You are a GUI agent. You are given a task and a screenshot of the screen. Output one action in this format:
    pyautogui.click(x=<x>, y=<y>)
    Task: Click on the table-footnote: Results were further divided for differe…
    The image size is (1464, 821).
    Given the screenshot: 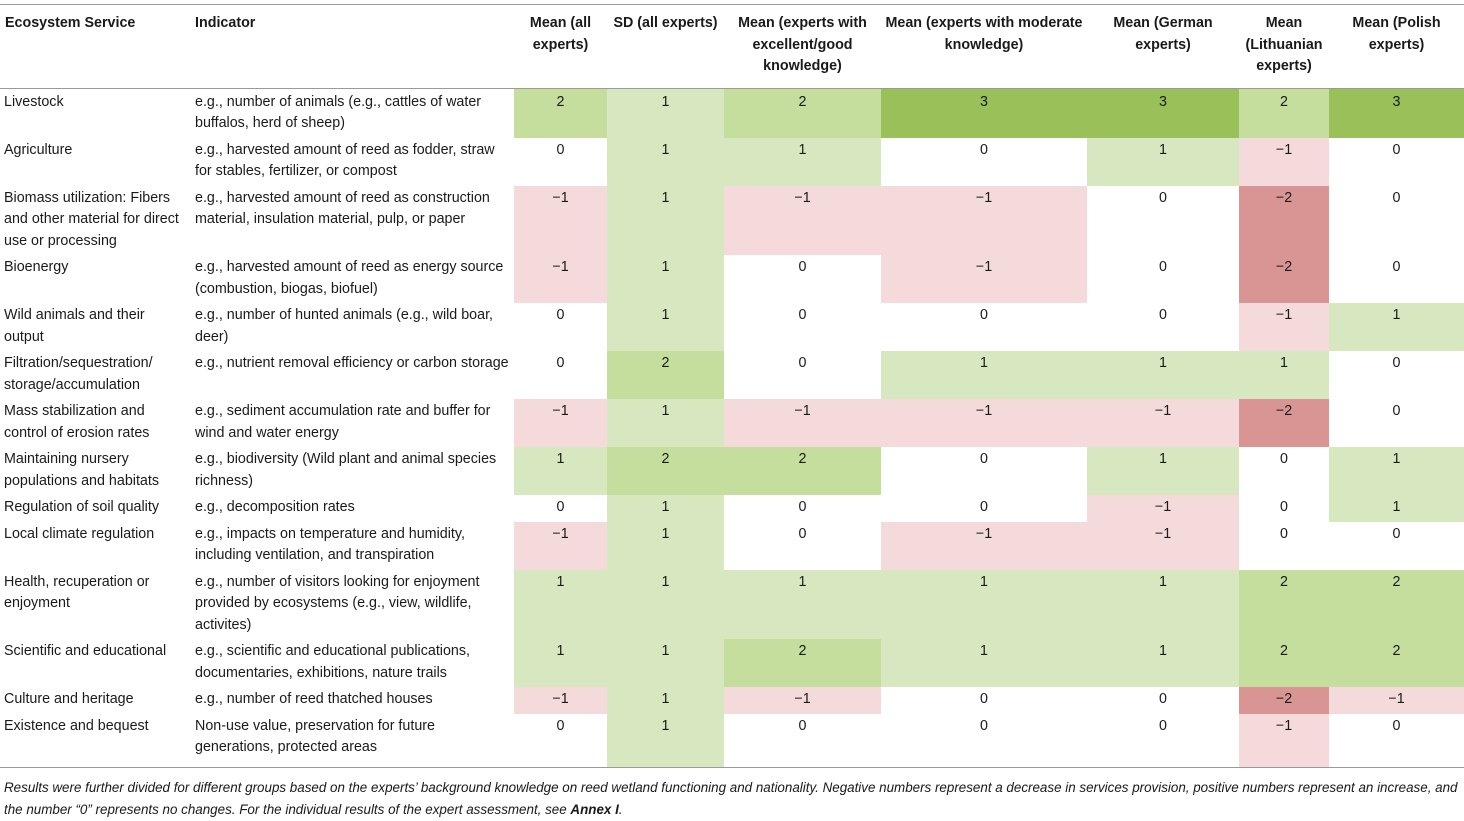 What is the action you would take?
    pyautogui.click(x=732, y=798)
    